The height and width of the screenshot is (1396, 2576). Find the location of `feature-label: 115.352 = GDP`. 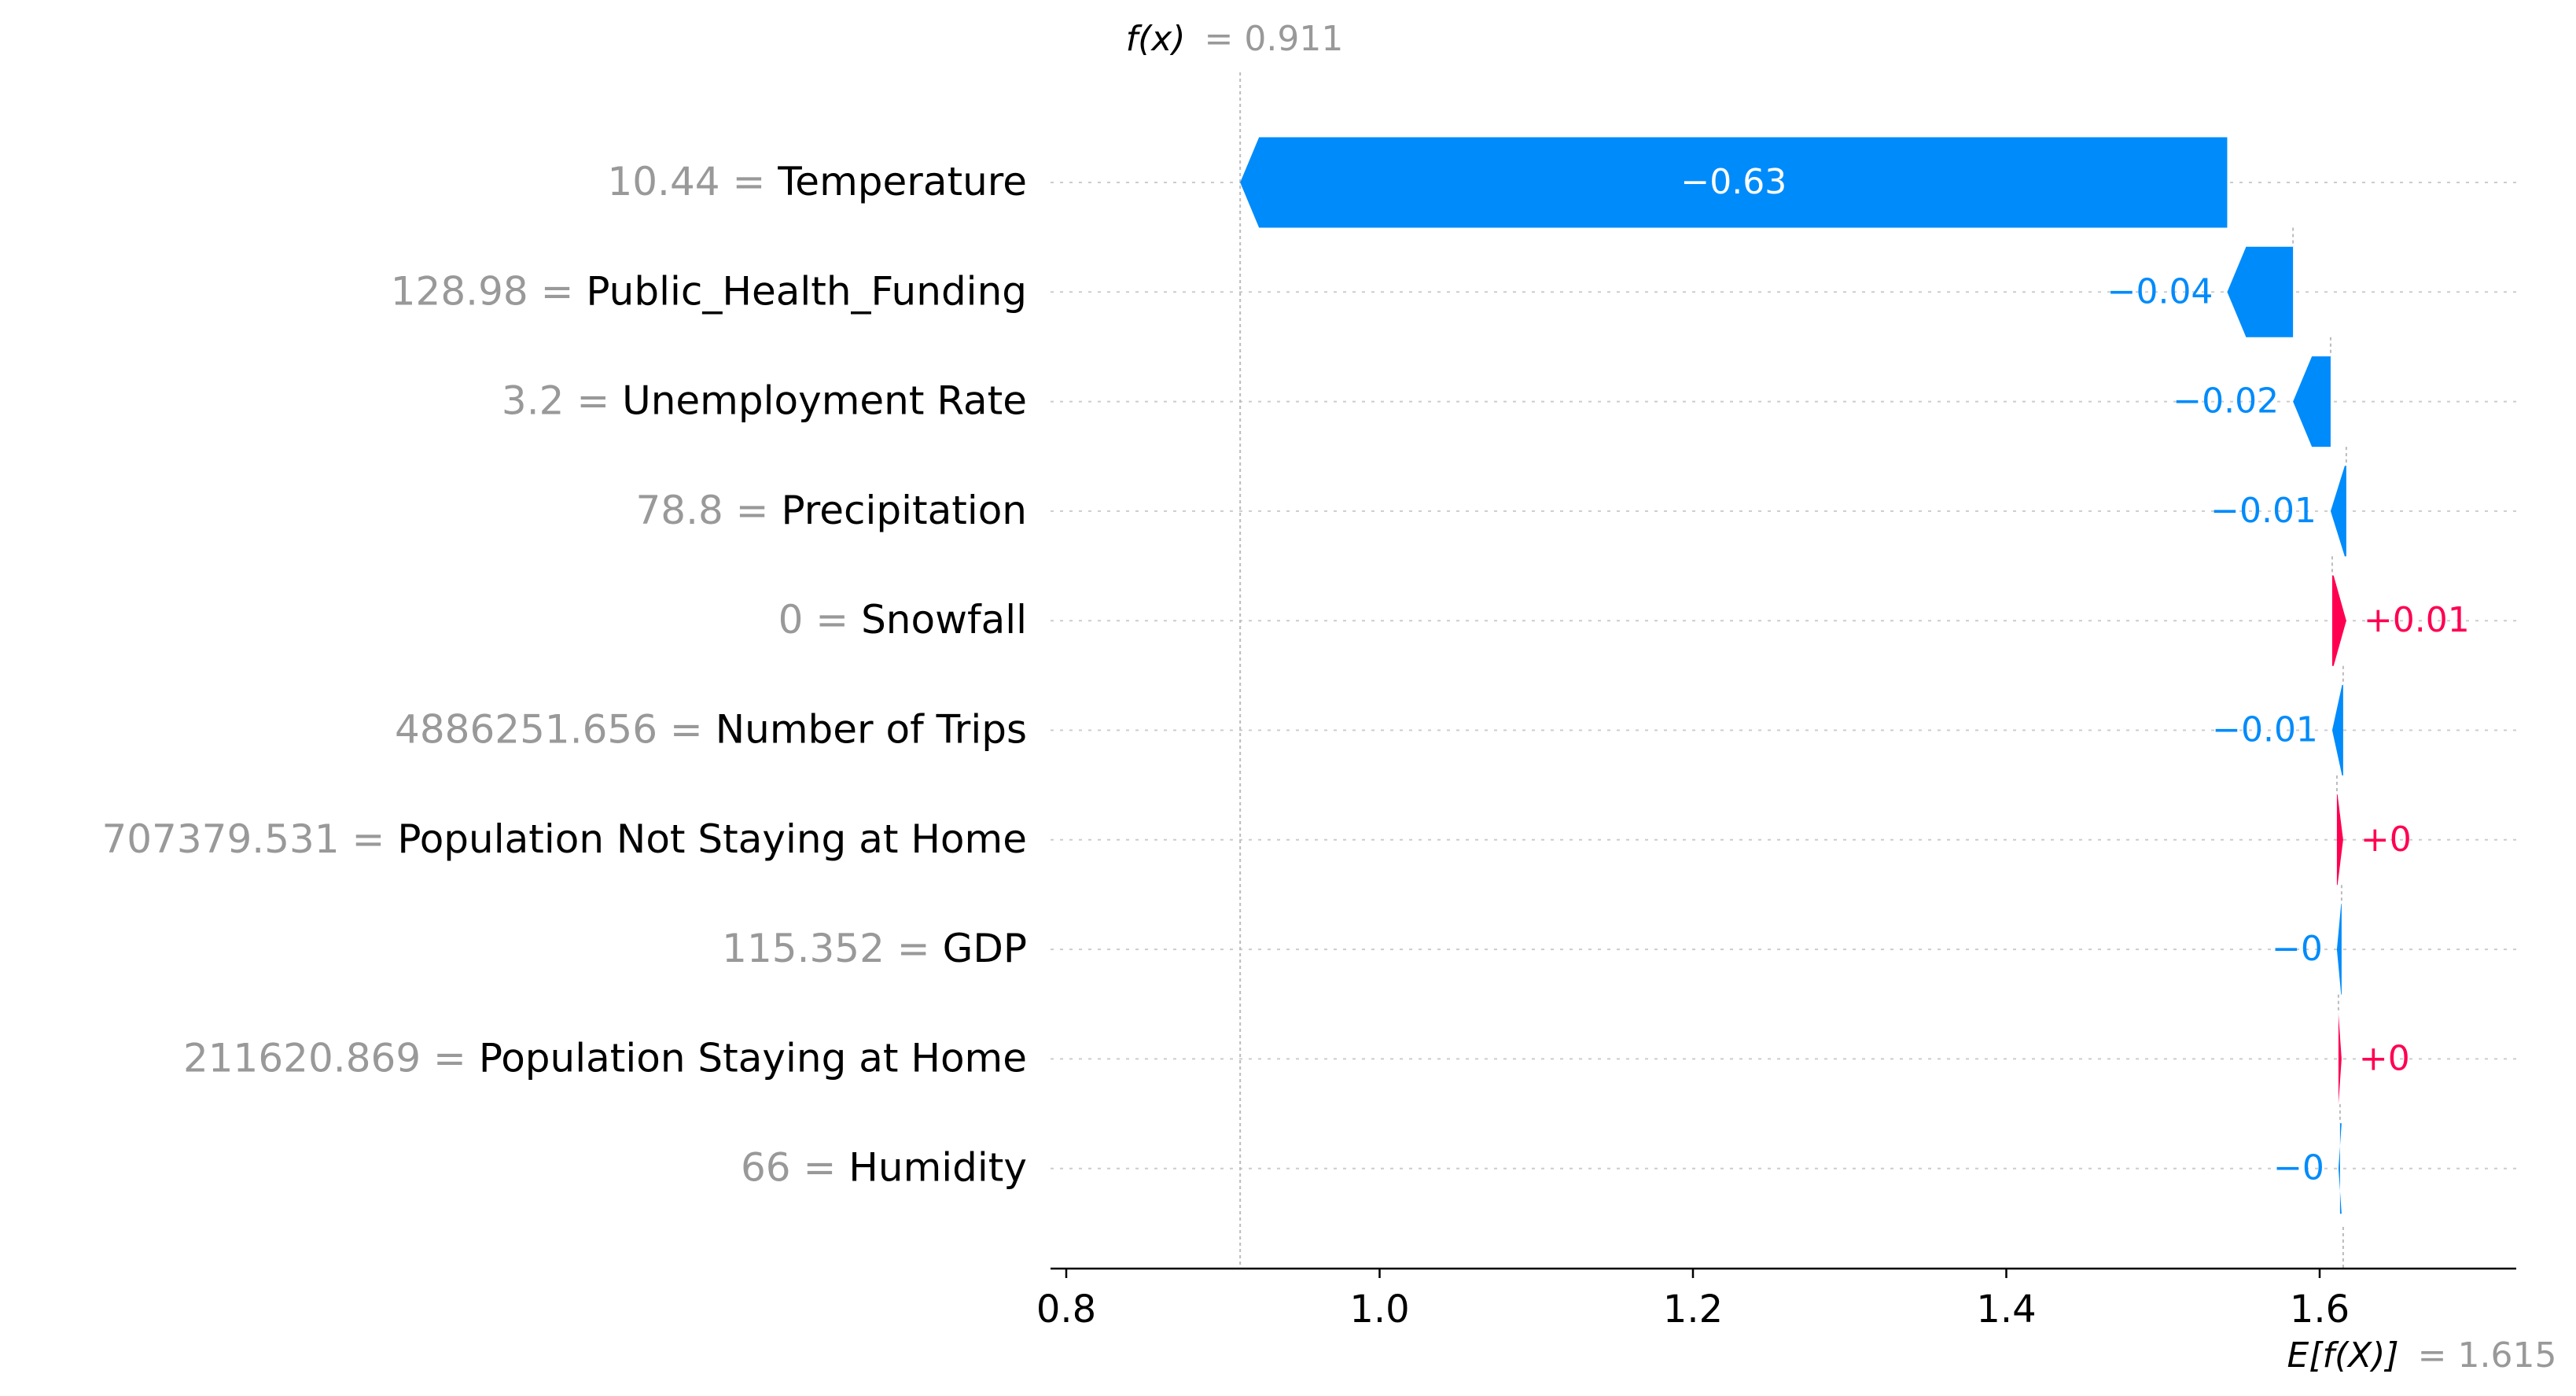

feature-label: 115.352 = GDP is located at coordinates (875, 949).